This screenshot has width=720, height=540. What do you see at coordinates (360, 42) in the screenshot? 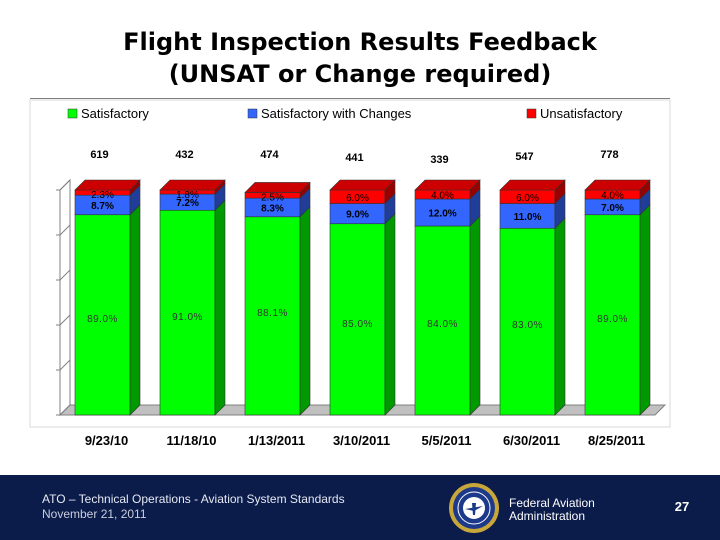
I see `title-line-1: Flight Inspection Results Feedback` at bounding box center [360, 42].